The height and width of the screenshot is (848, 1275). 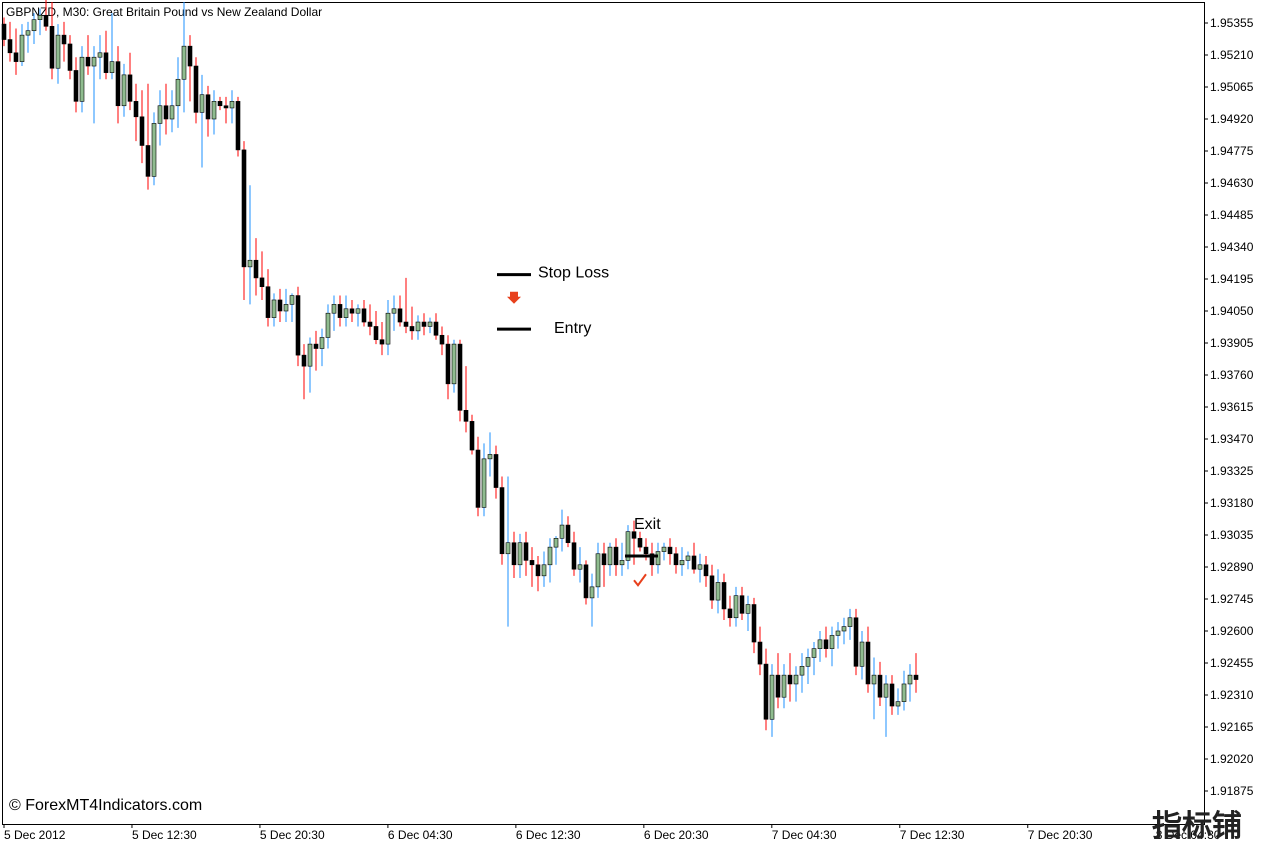 What do you see at coordinates (573, 273) in the screenshot?
I see `annotation-label: Stop Loss` at bounding box center [573, 273].